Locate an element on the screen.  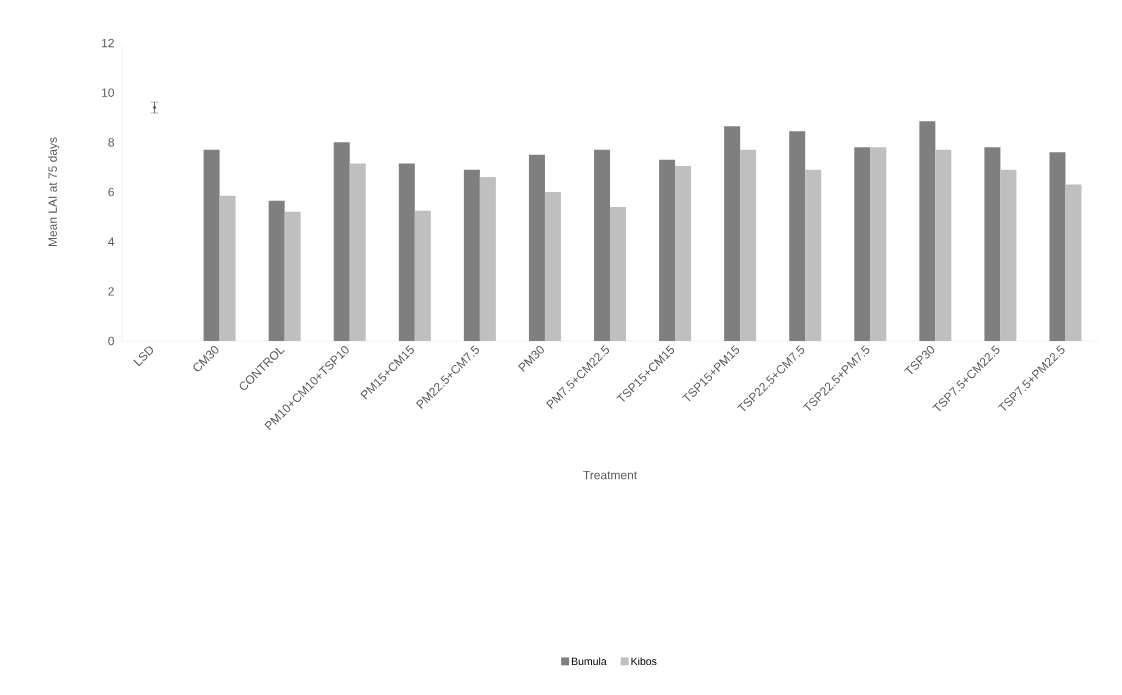
y-tick-label: 8 is located at coordinates (111, 142).